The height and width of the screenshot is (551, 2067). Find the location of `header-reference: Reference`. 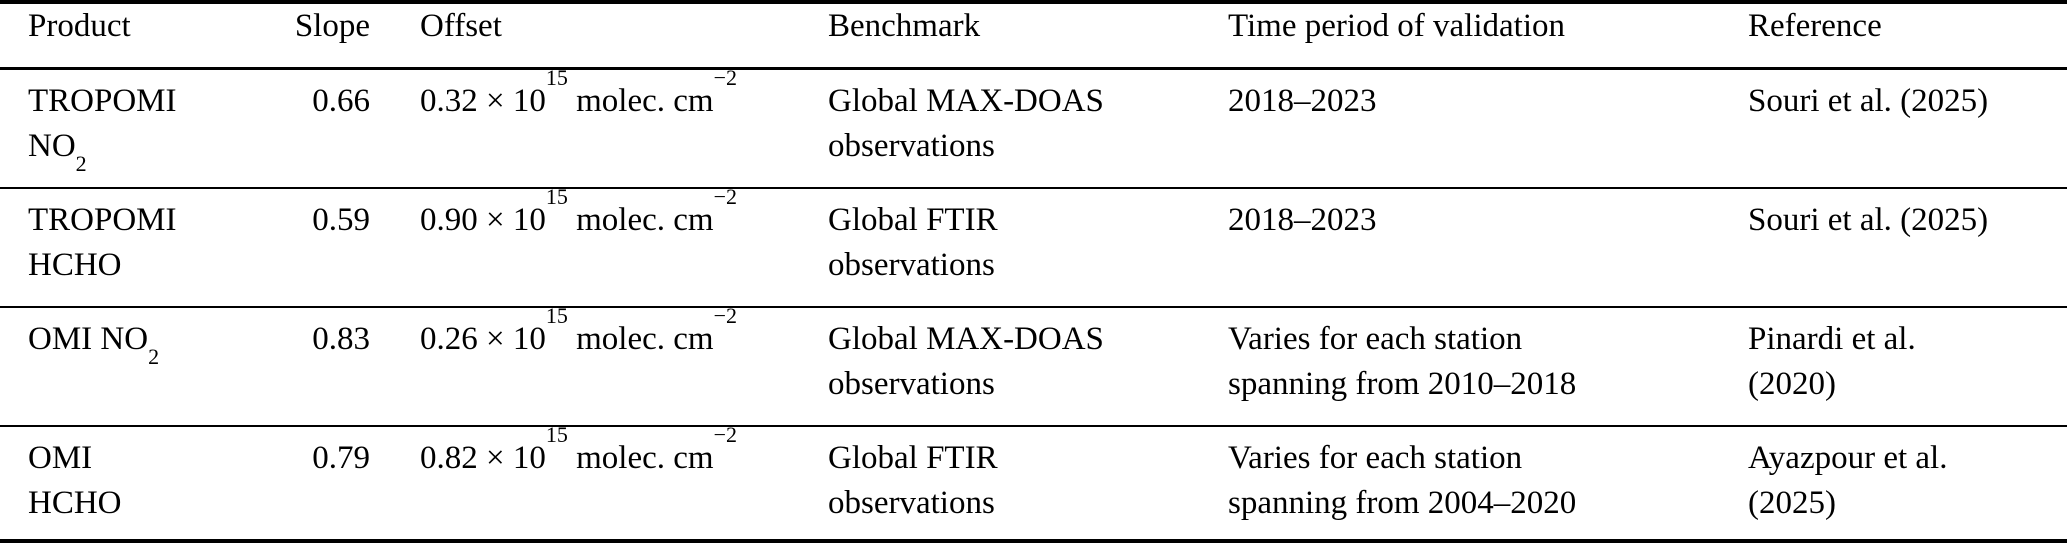

header-reference: Reference is located at coordinates (1815, 26).